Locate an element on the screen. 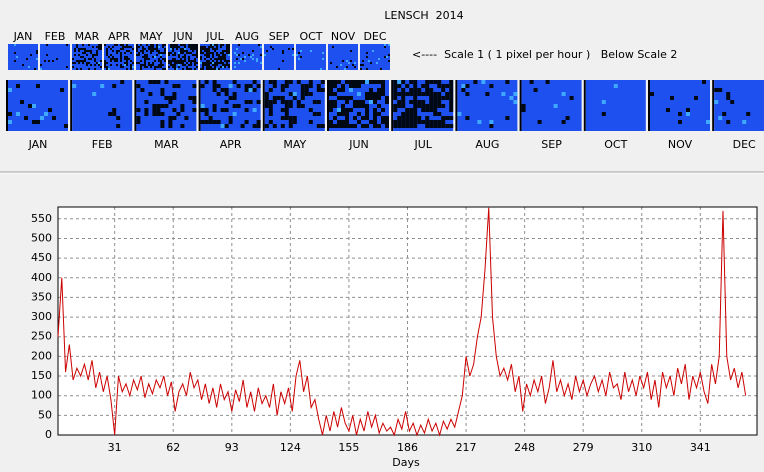  x-tick-label: 93 is located at coordinates (232, 447).